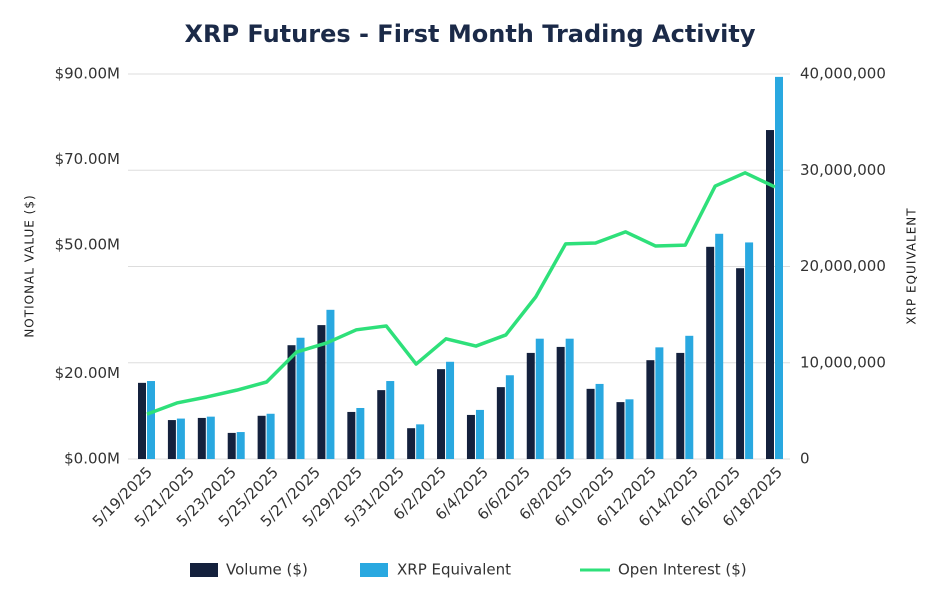  Describe the element at coordinates (805, 459) in the screenshot. I see `y2-tick-label: 0` at that location.